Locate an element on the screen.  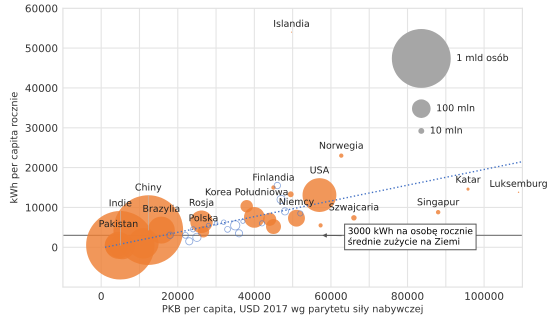
x-axis-title: PKB per capita, USD 2017 wg parytetu siły nabywczej is located at coordinates (292, 309).